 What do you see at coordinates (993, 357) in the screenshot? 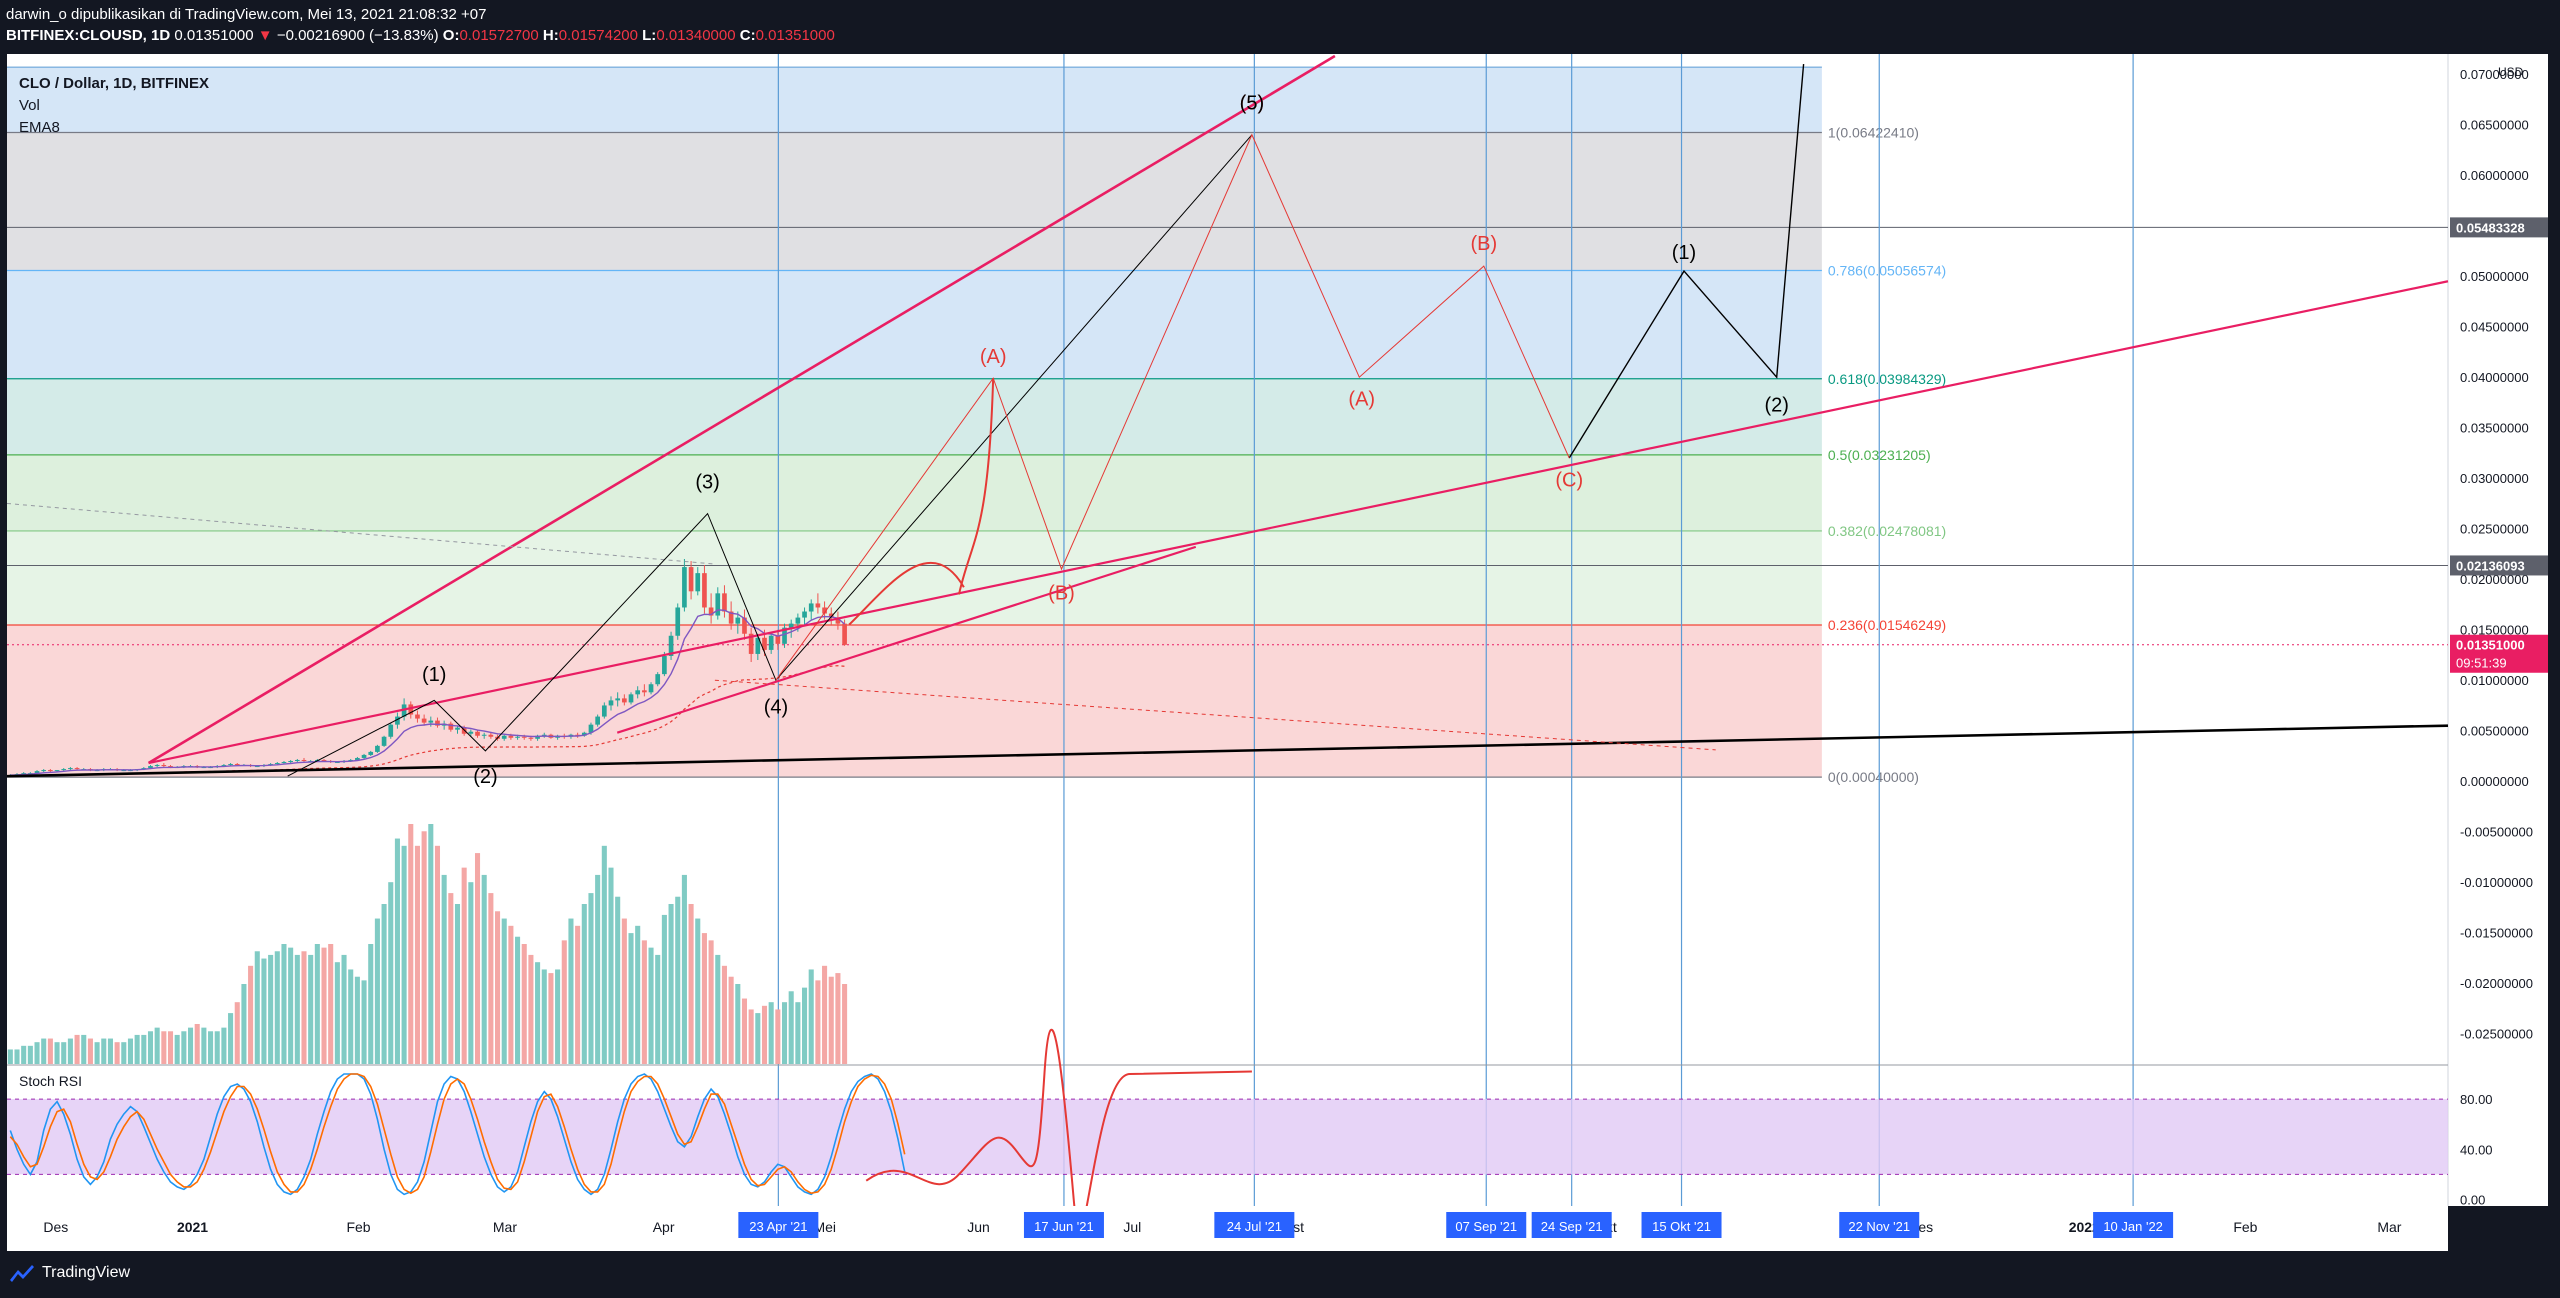
I see `wave-label: (A)` at bounding box center [993, 357].